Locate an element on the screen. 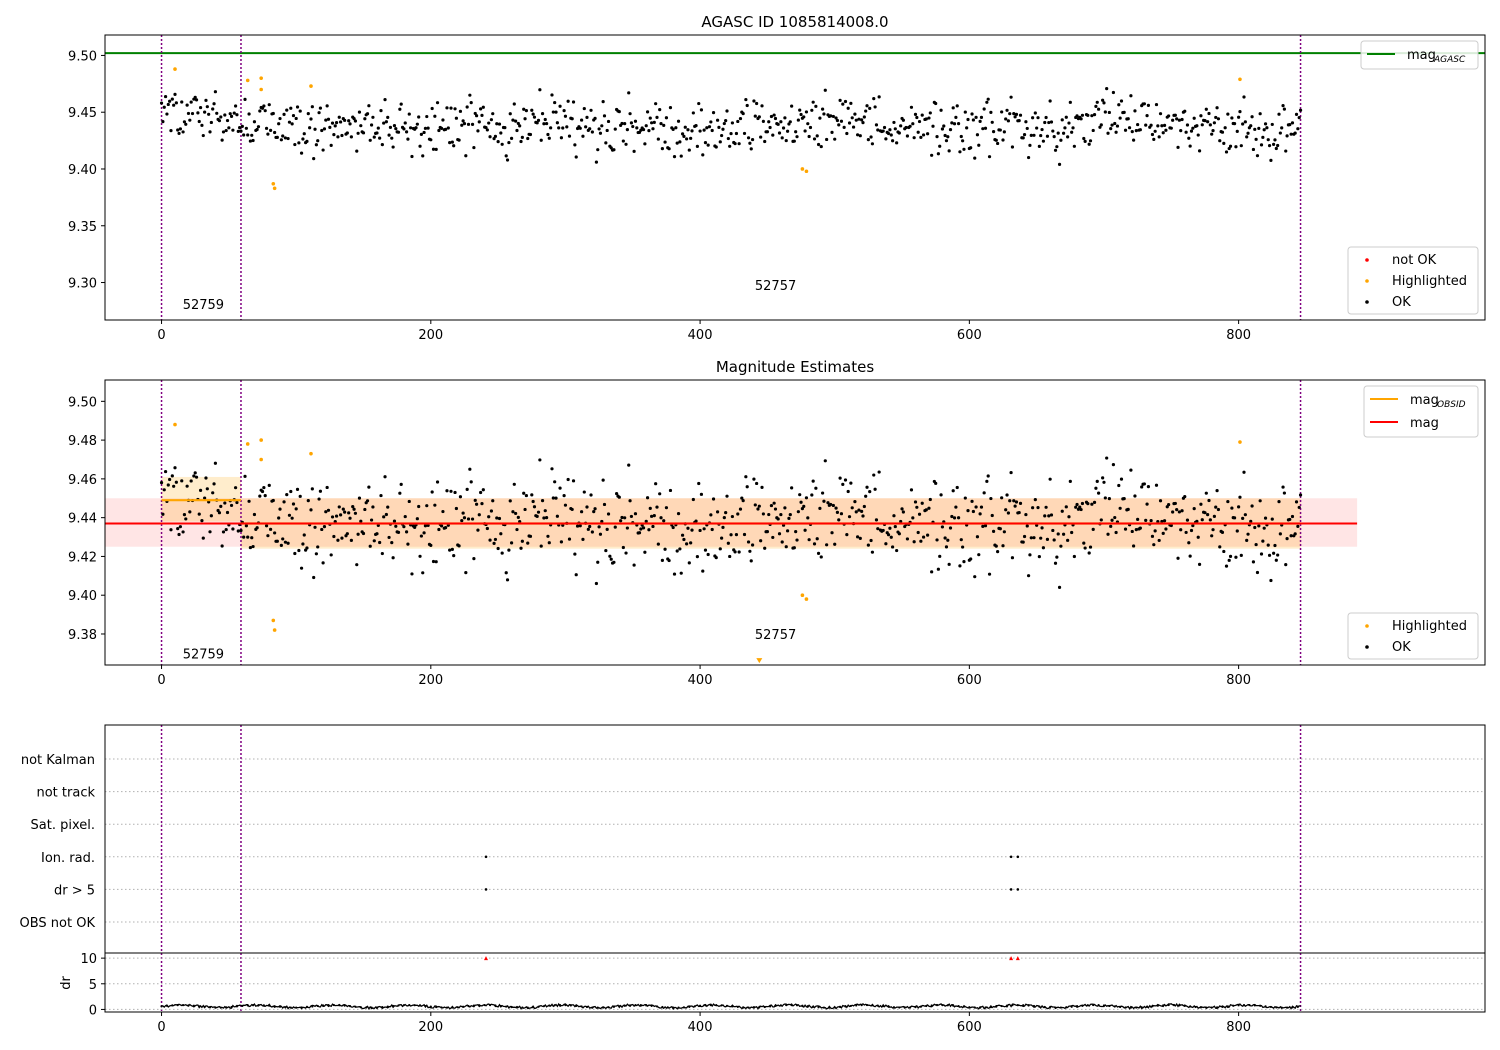 The width and height of the screenshot is (1500, 1050). x-tick-label: 400 is located at coordinates (700, 335).